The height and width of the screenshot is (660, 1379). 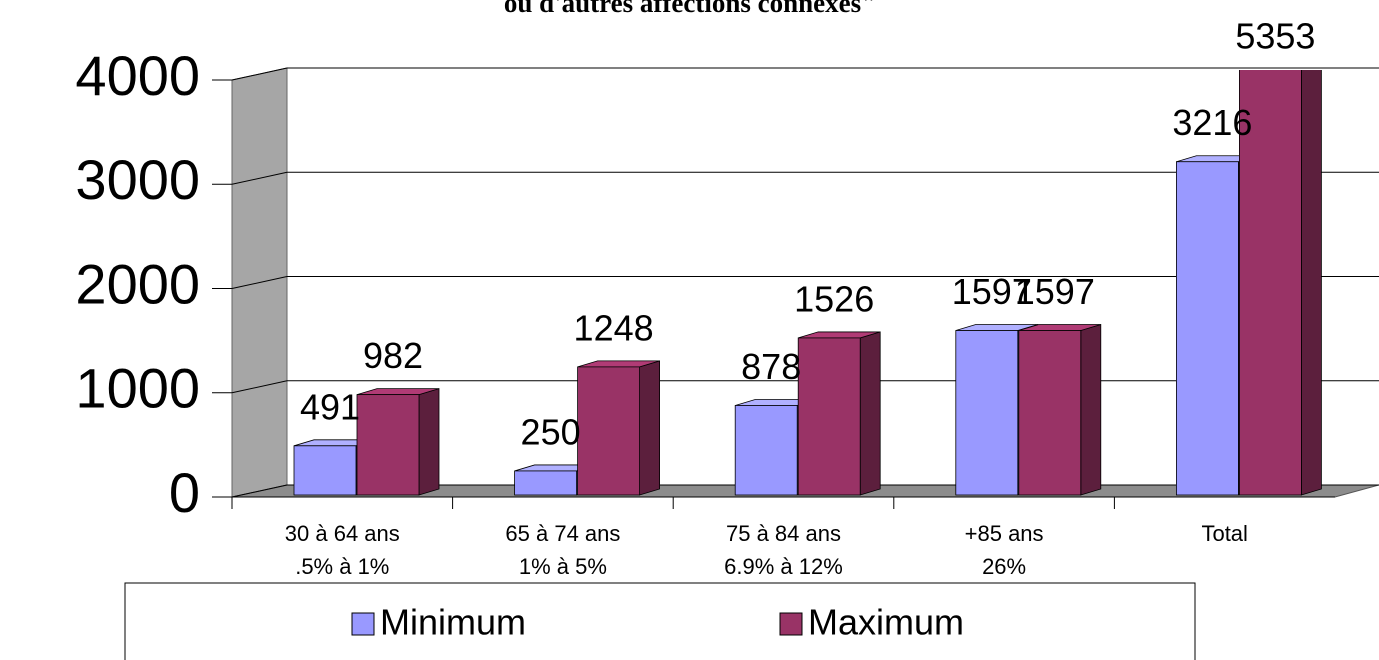 I want to click on y-tick-label: 3000, so click(x=137, y=179).